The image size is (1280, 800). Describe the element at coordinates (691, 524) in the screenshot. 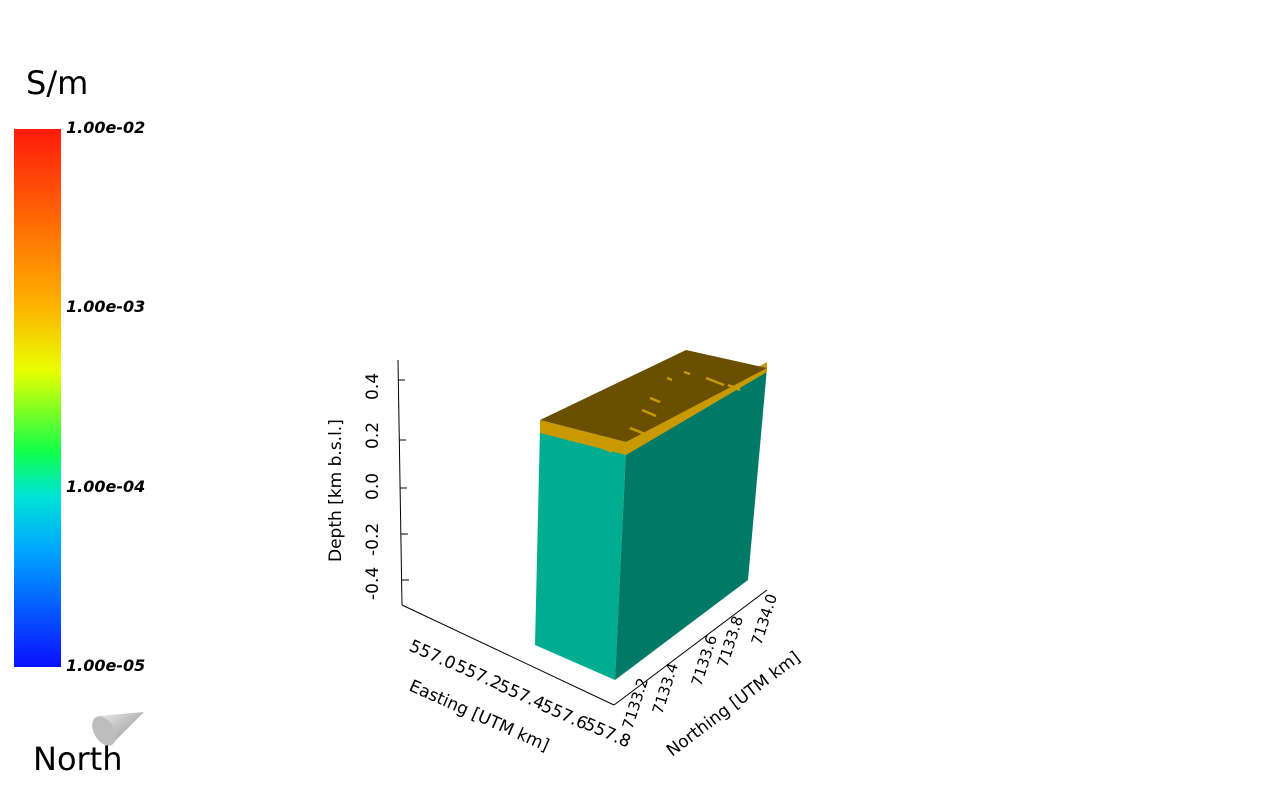

I see `model-side-face` at that location.